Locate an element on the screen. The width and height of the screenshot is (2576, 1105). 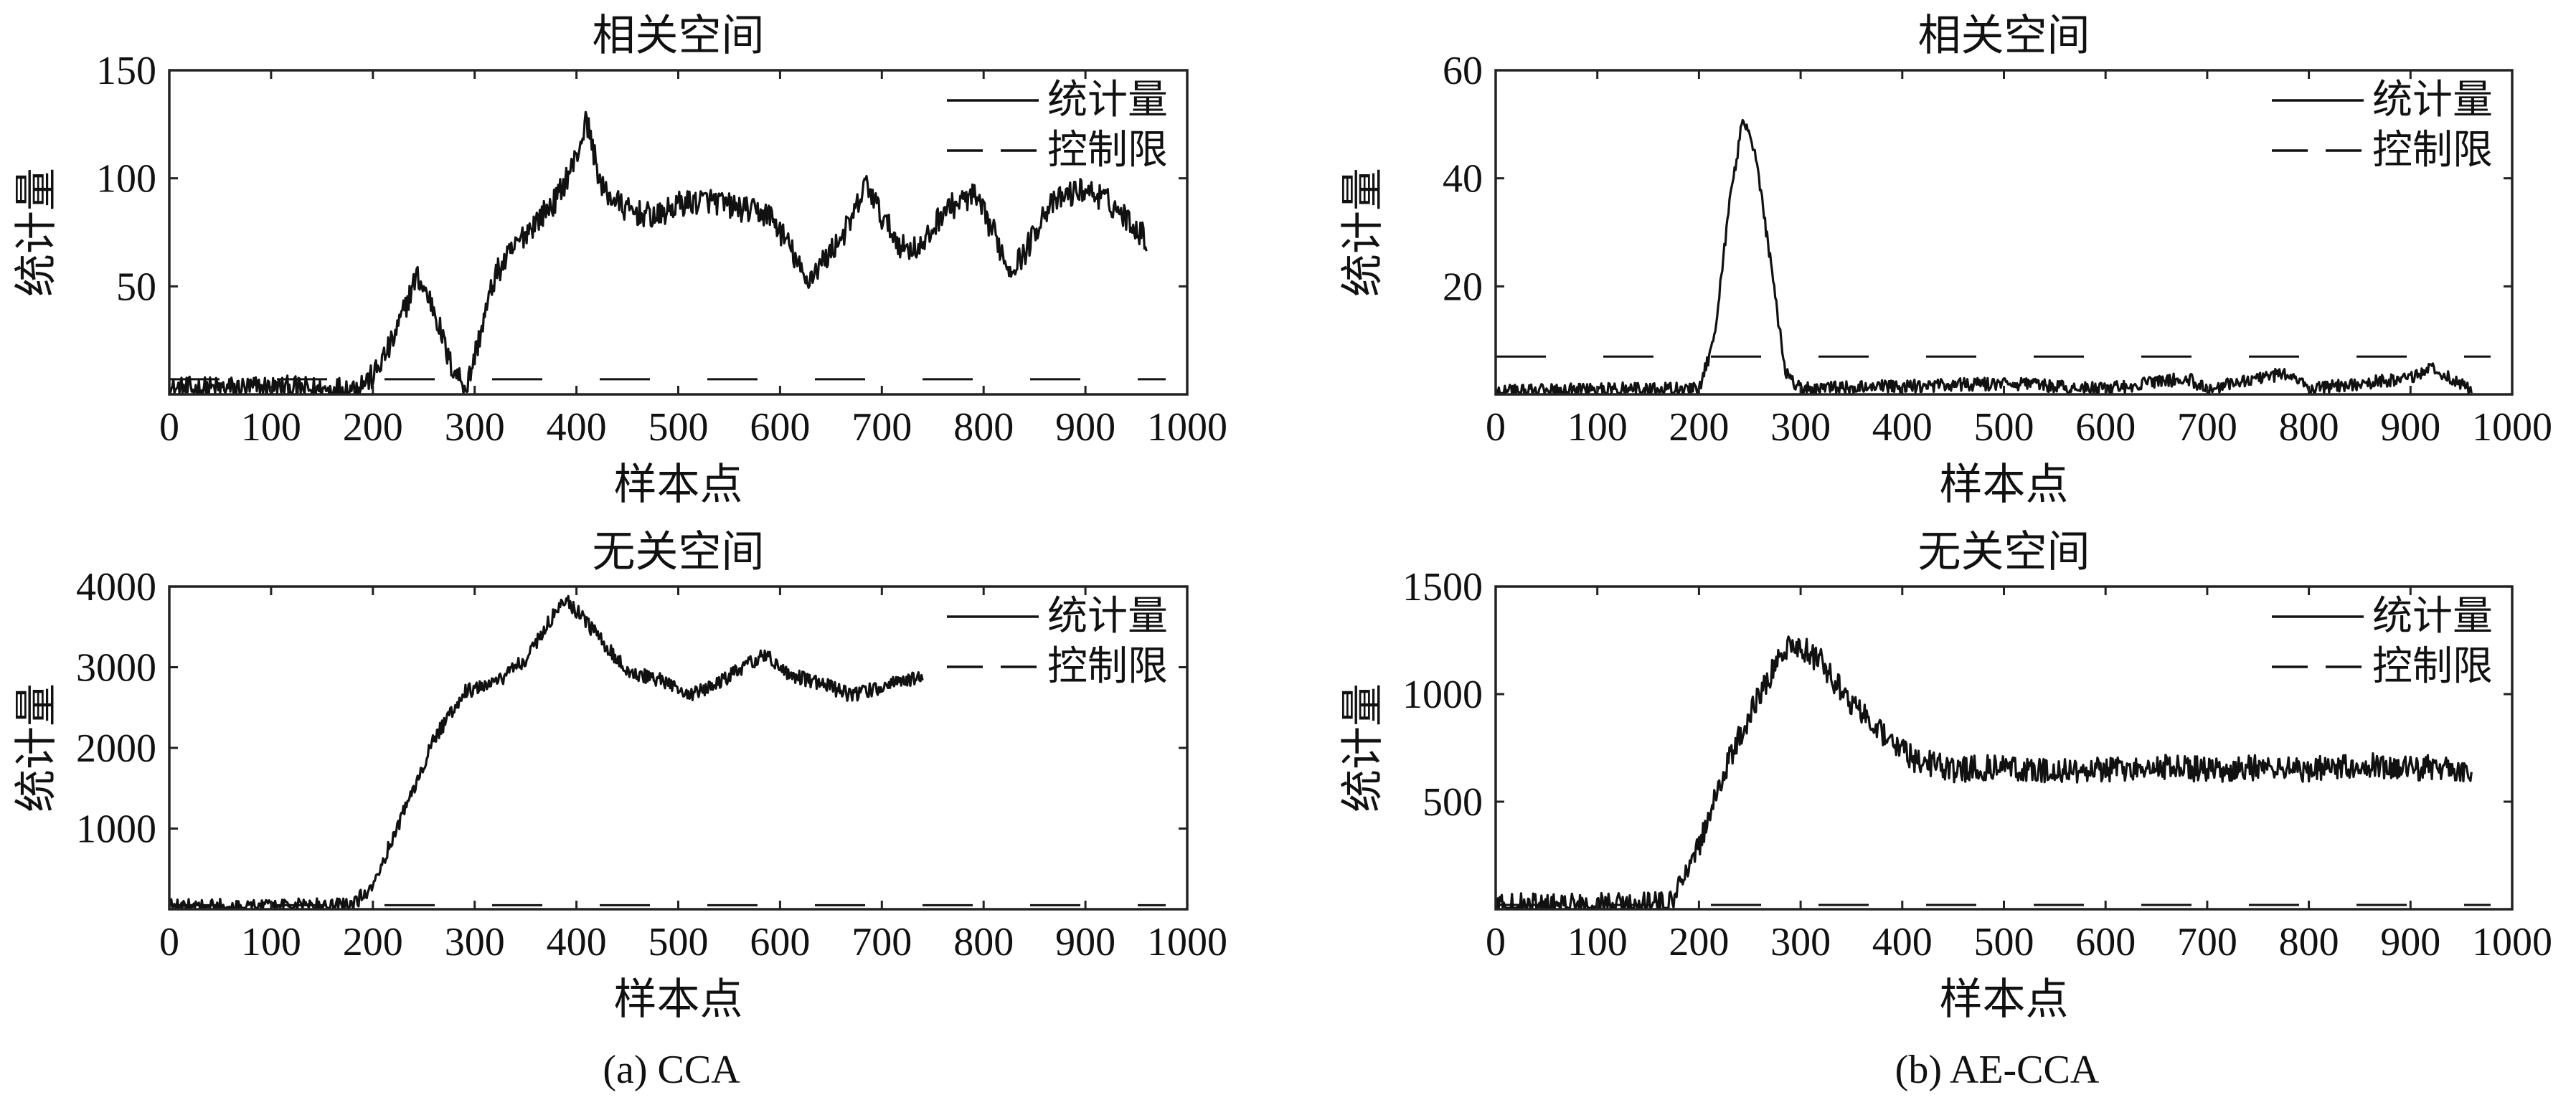
y-tick-label: 4000 is located at coordinates (116, 587).